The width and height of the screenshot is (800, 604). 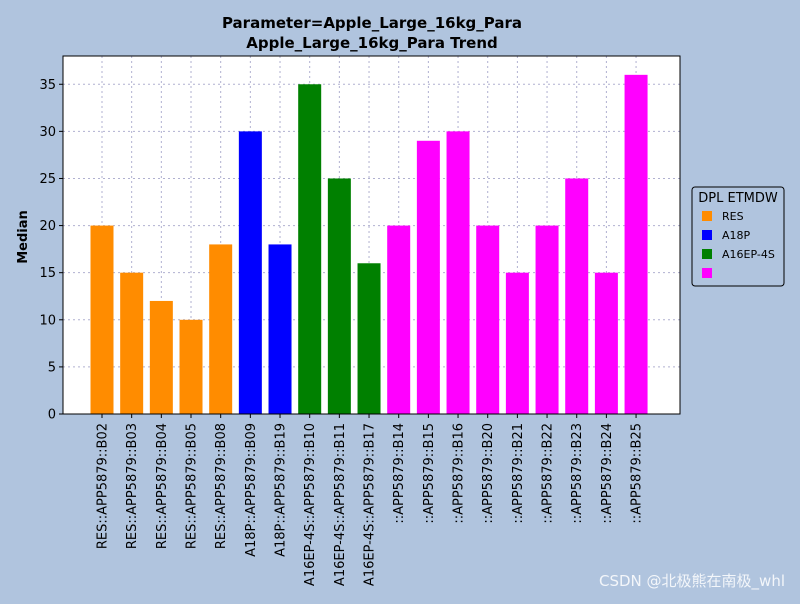 What do you see at coordinates (47, 179) in the screenshot?
I see `y-tick-label: 25` at bounding box center [47, 179].